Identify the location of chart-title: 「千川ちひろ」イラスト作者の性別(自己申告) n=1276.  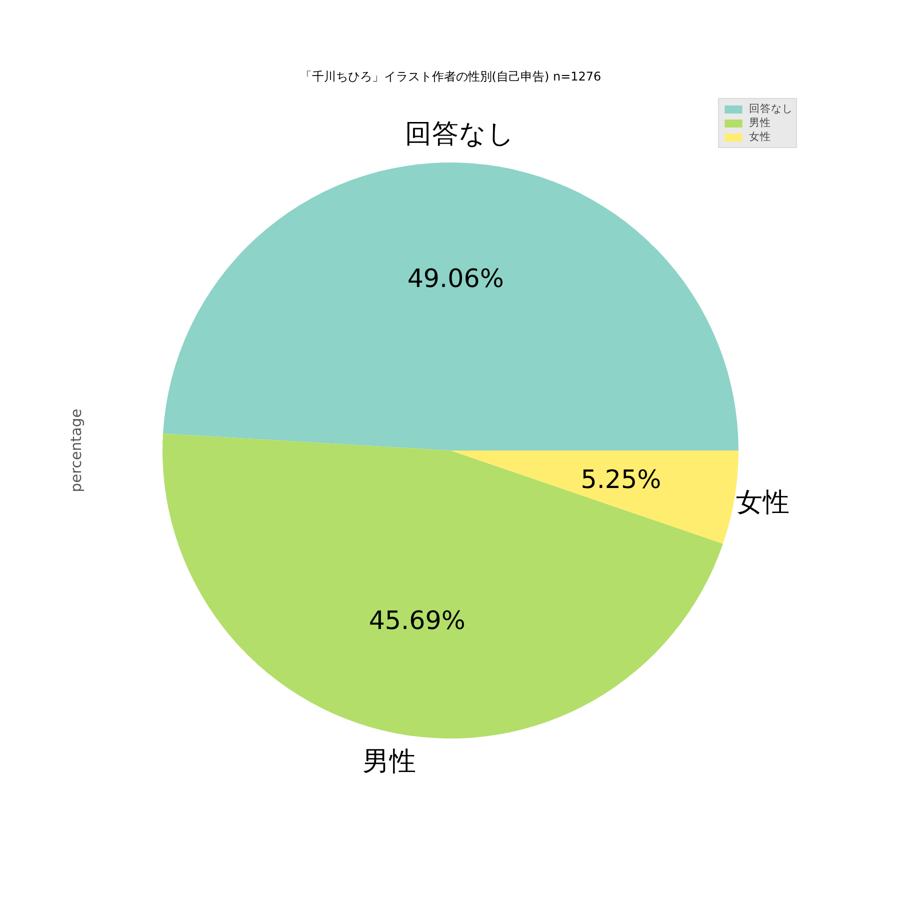
(451, 77).